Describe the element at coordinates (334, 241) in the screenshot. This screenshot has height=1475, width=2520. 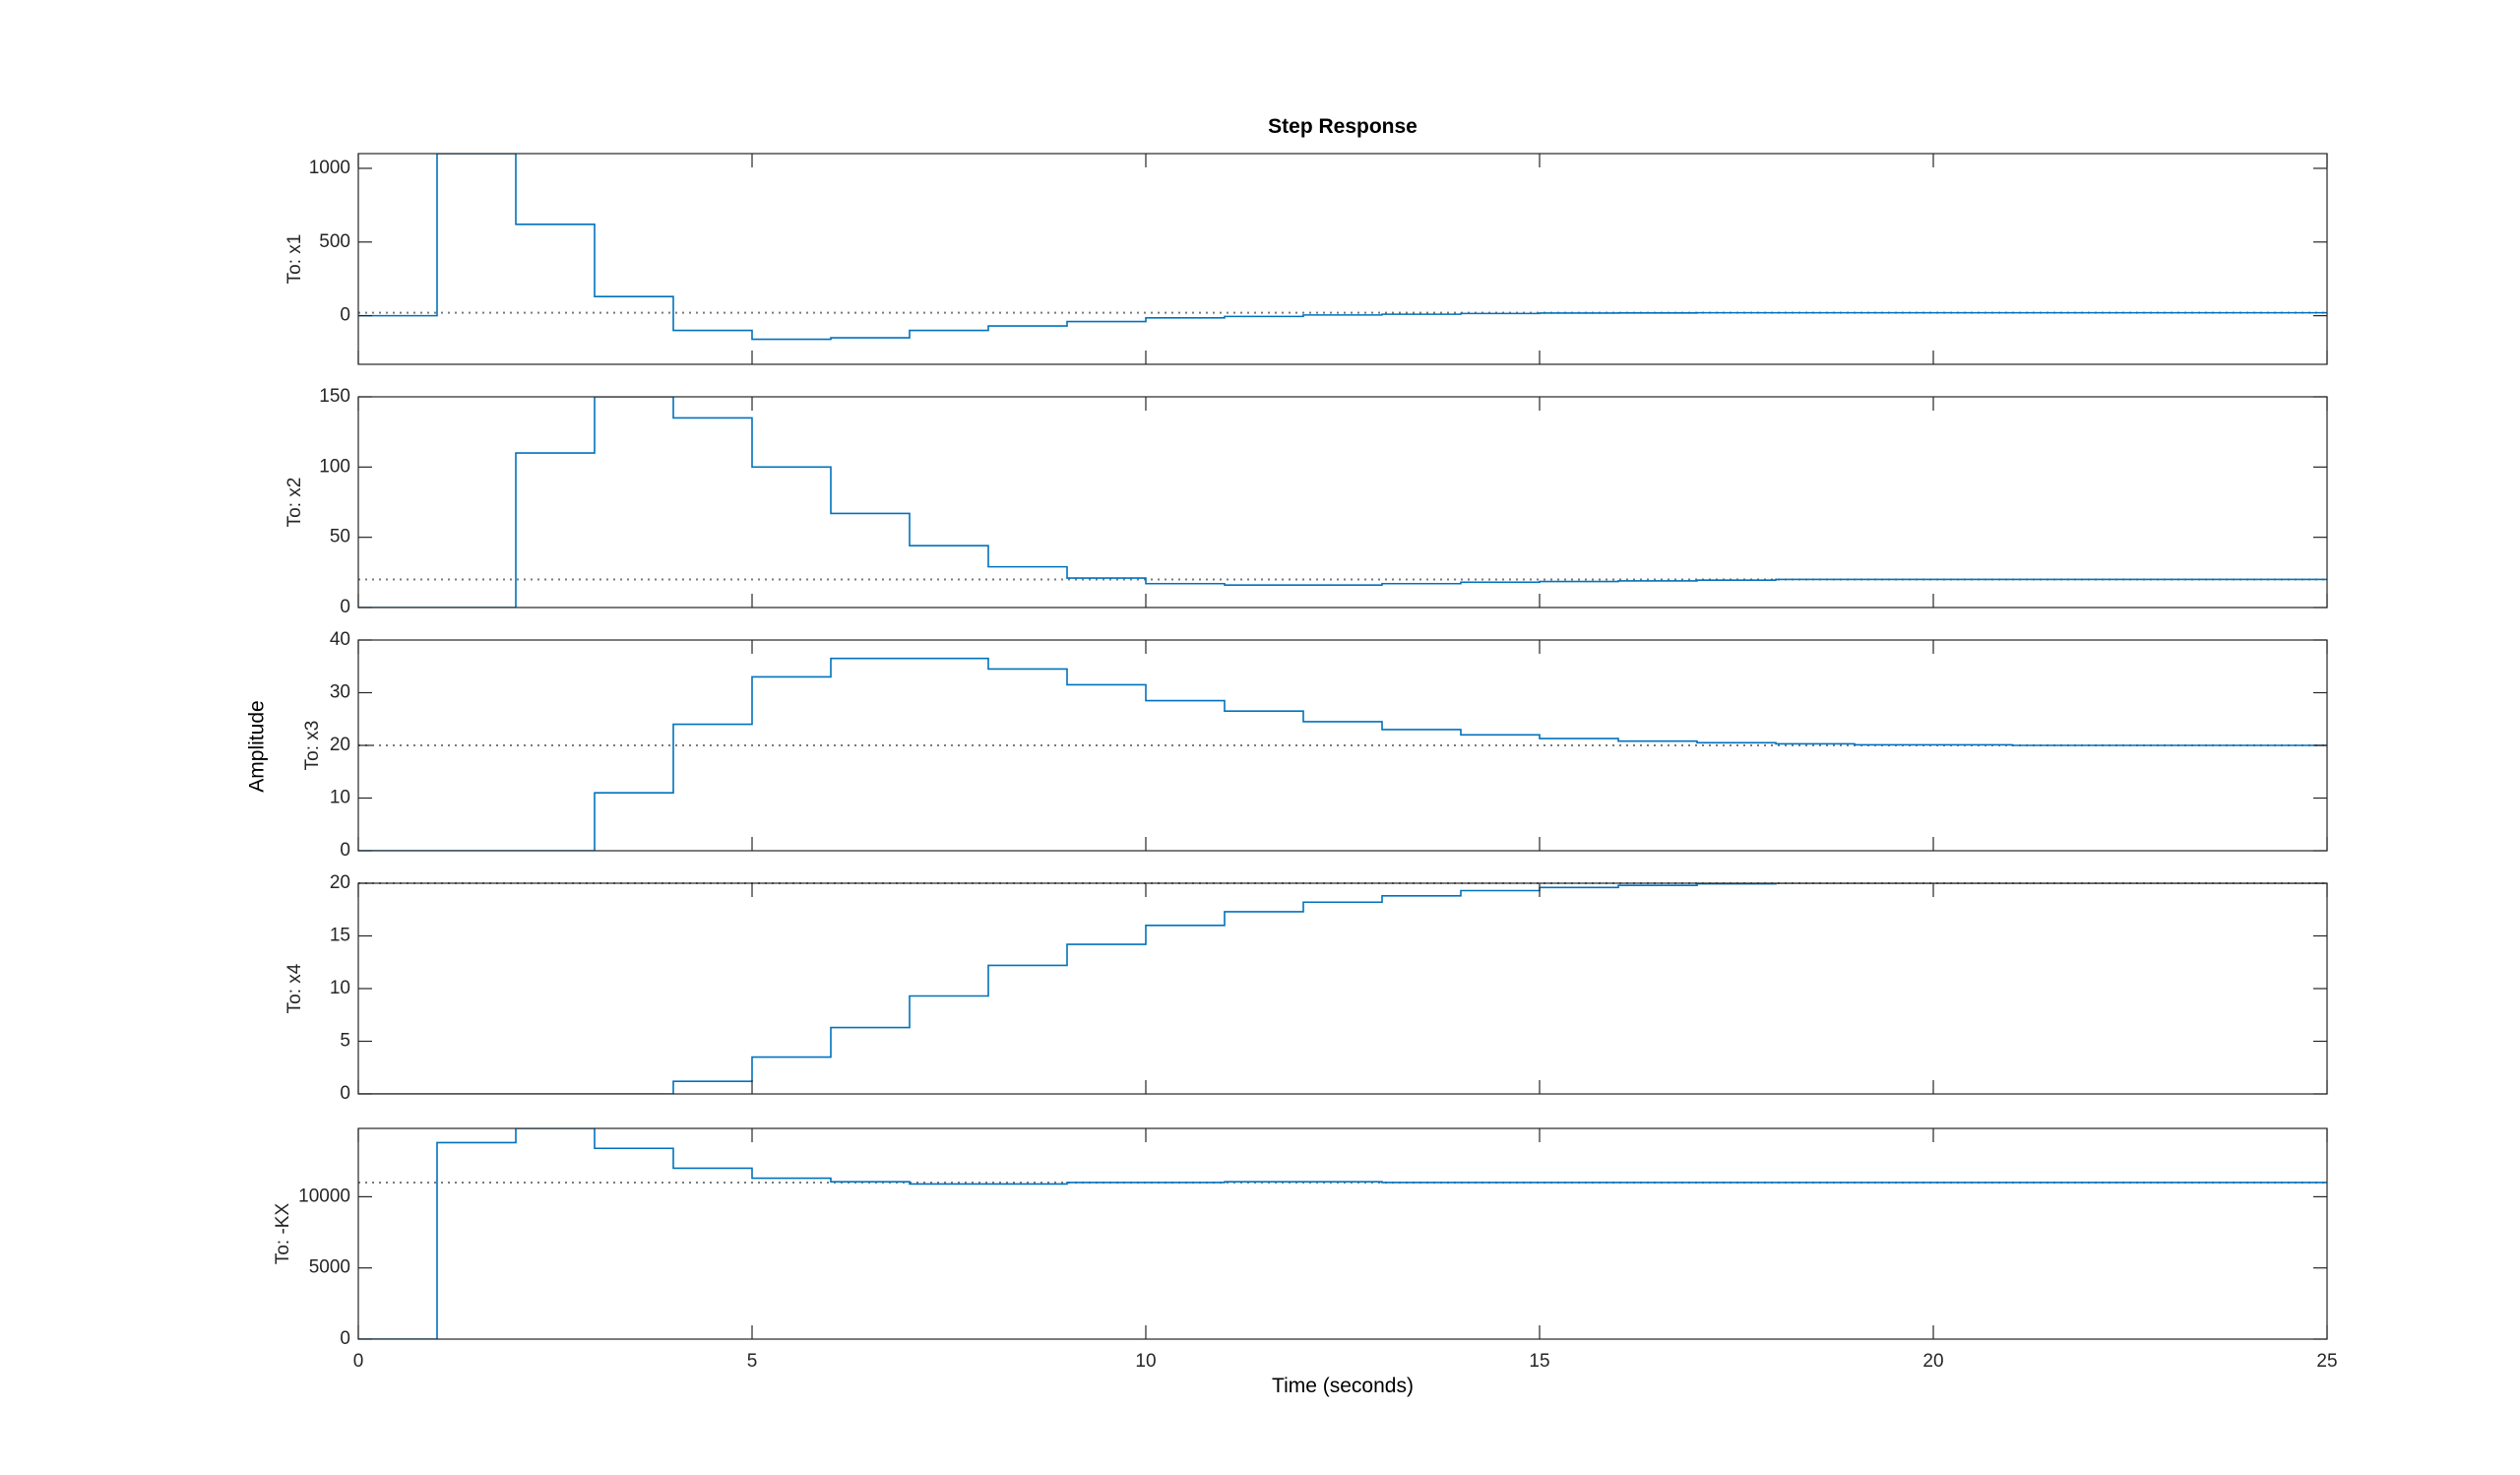
I see `y-tick-label: 500` at that location.